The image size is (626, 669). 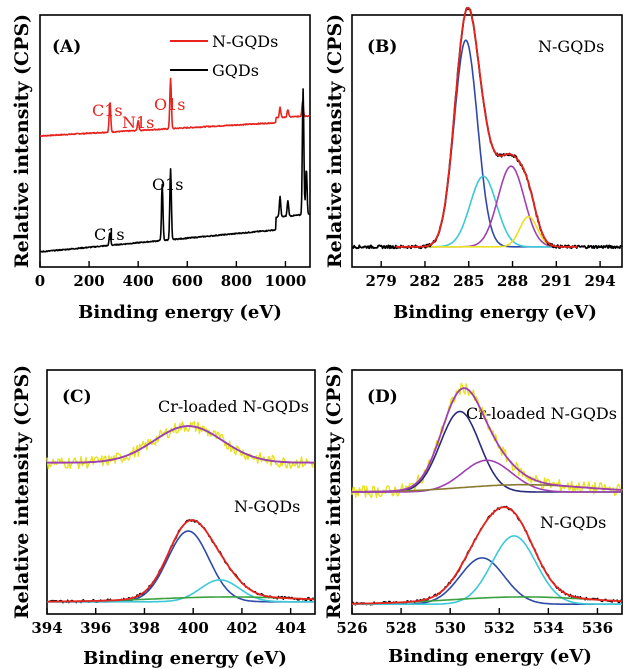 I want to click on panel-a-xlabel: Binding energy (eV), so click(x=180, y=312).